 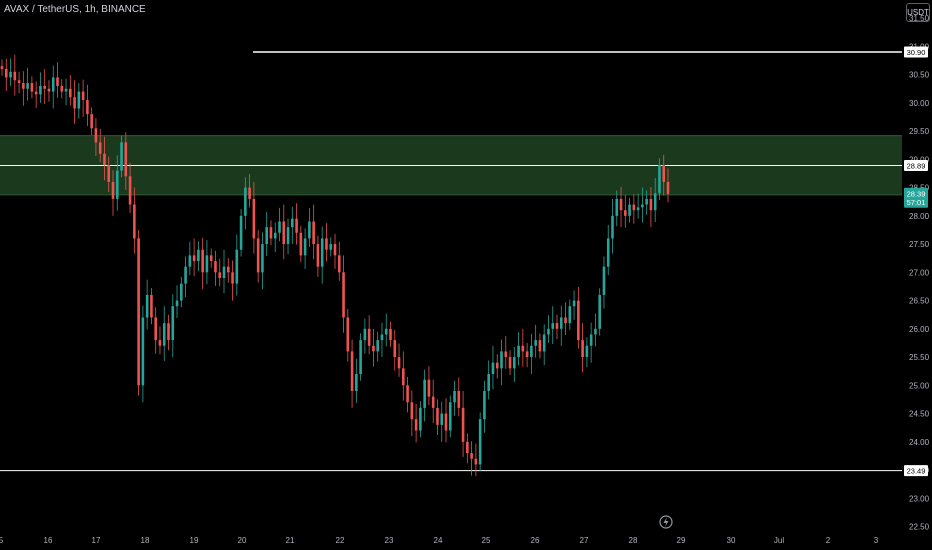 What do you see at coordinates (584, 540) in the screenshot?
I see `x-tick-label: 27` at bounding box center [584, 540].